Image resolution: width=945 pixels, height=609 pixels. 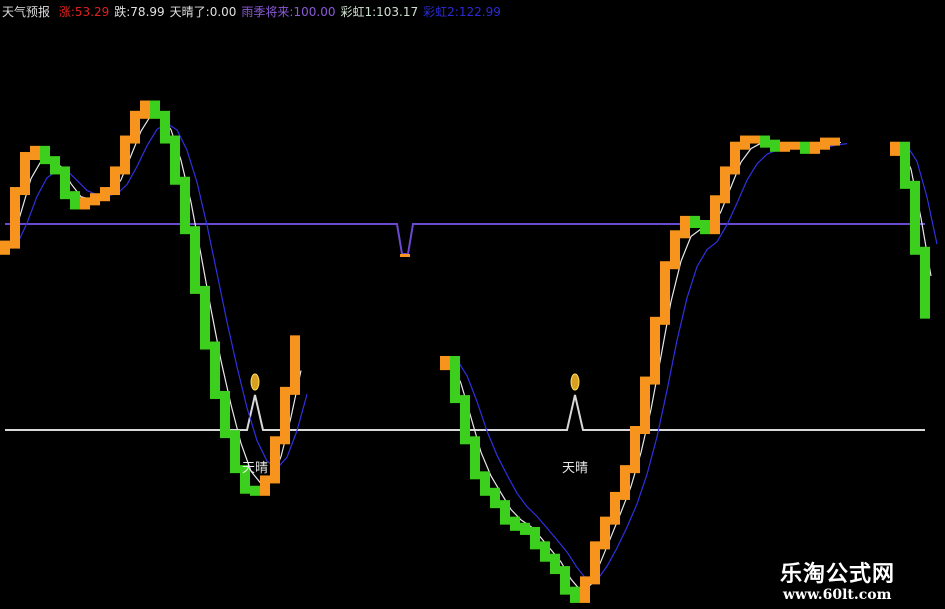 What do you see at coordinates (314, 12) in the screenshot?
I see `header-item-value: 100.00` at bounding box center [314, 12].